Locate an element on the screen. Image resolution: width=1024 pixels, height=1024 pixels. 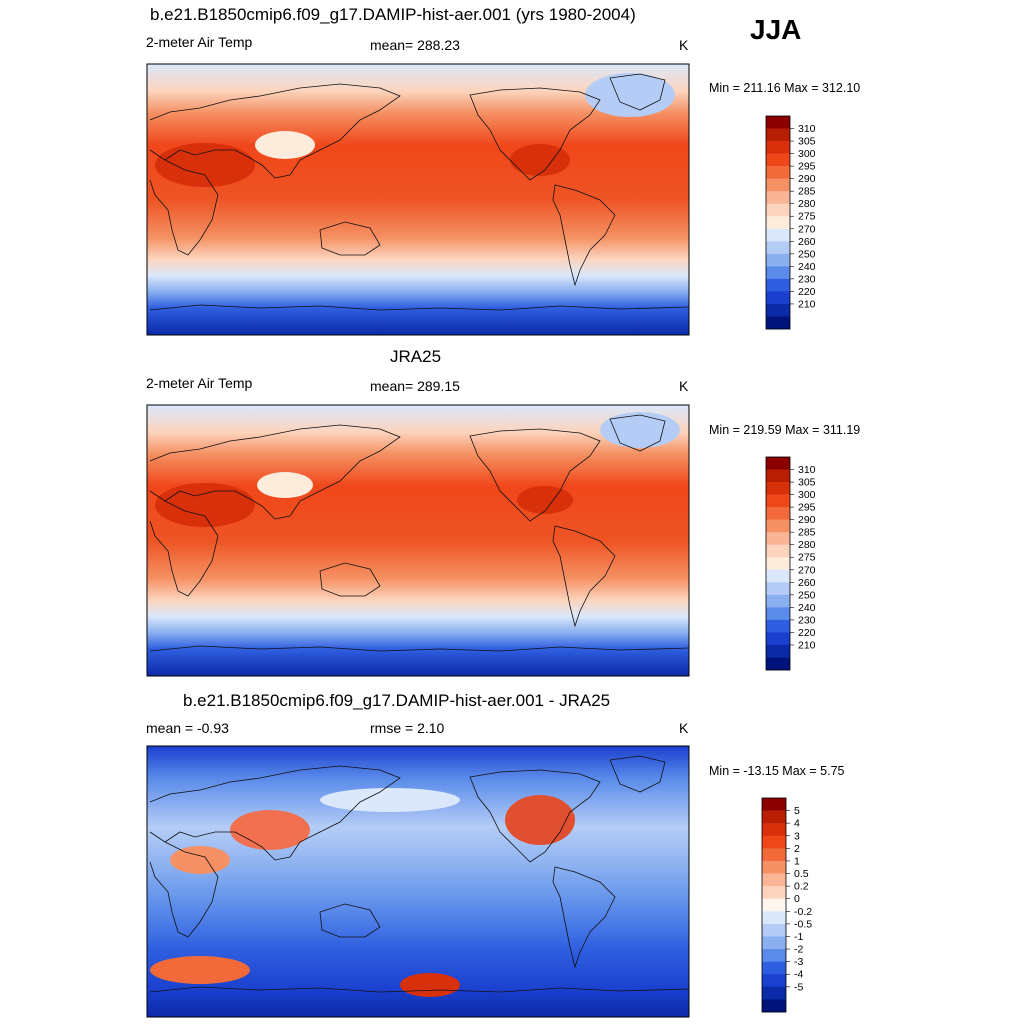
panel-3-map-frame is located at coordinates (418, 881).